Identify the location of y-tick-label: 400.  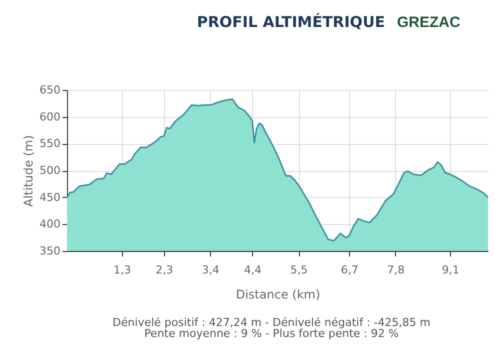
(50, 224).